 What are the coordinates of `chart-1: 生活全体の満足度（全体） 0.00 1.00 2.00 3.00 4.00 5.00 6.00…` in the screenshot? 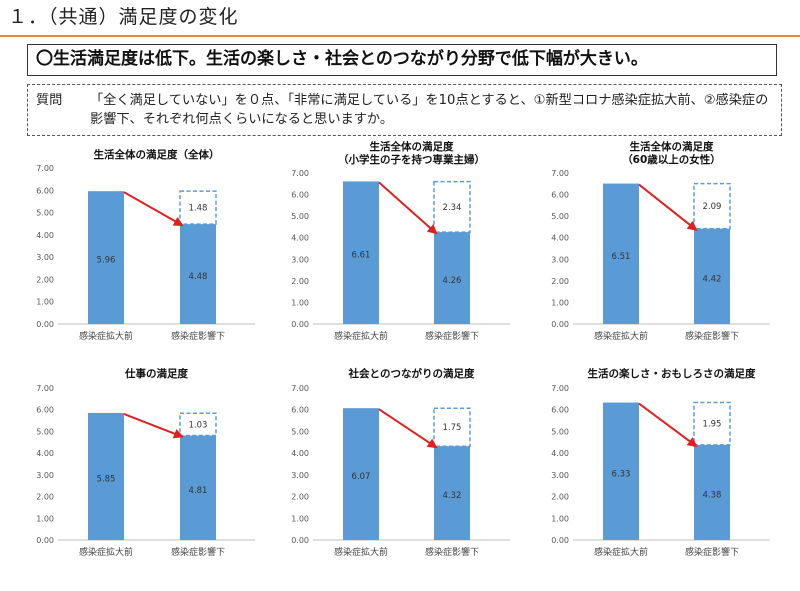 It's located at (145, 245).